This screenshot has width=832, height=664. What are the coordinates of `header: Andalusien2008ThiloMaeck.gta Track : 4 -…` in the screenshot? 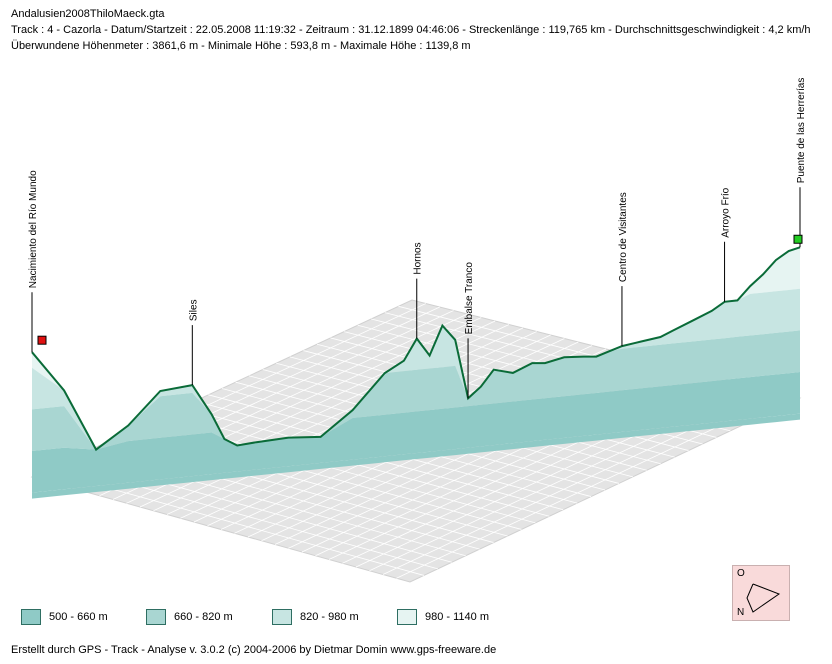 It's located at (411, 30).